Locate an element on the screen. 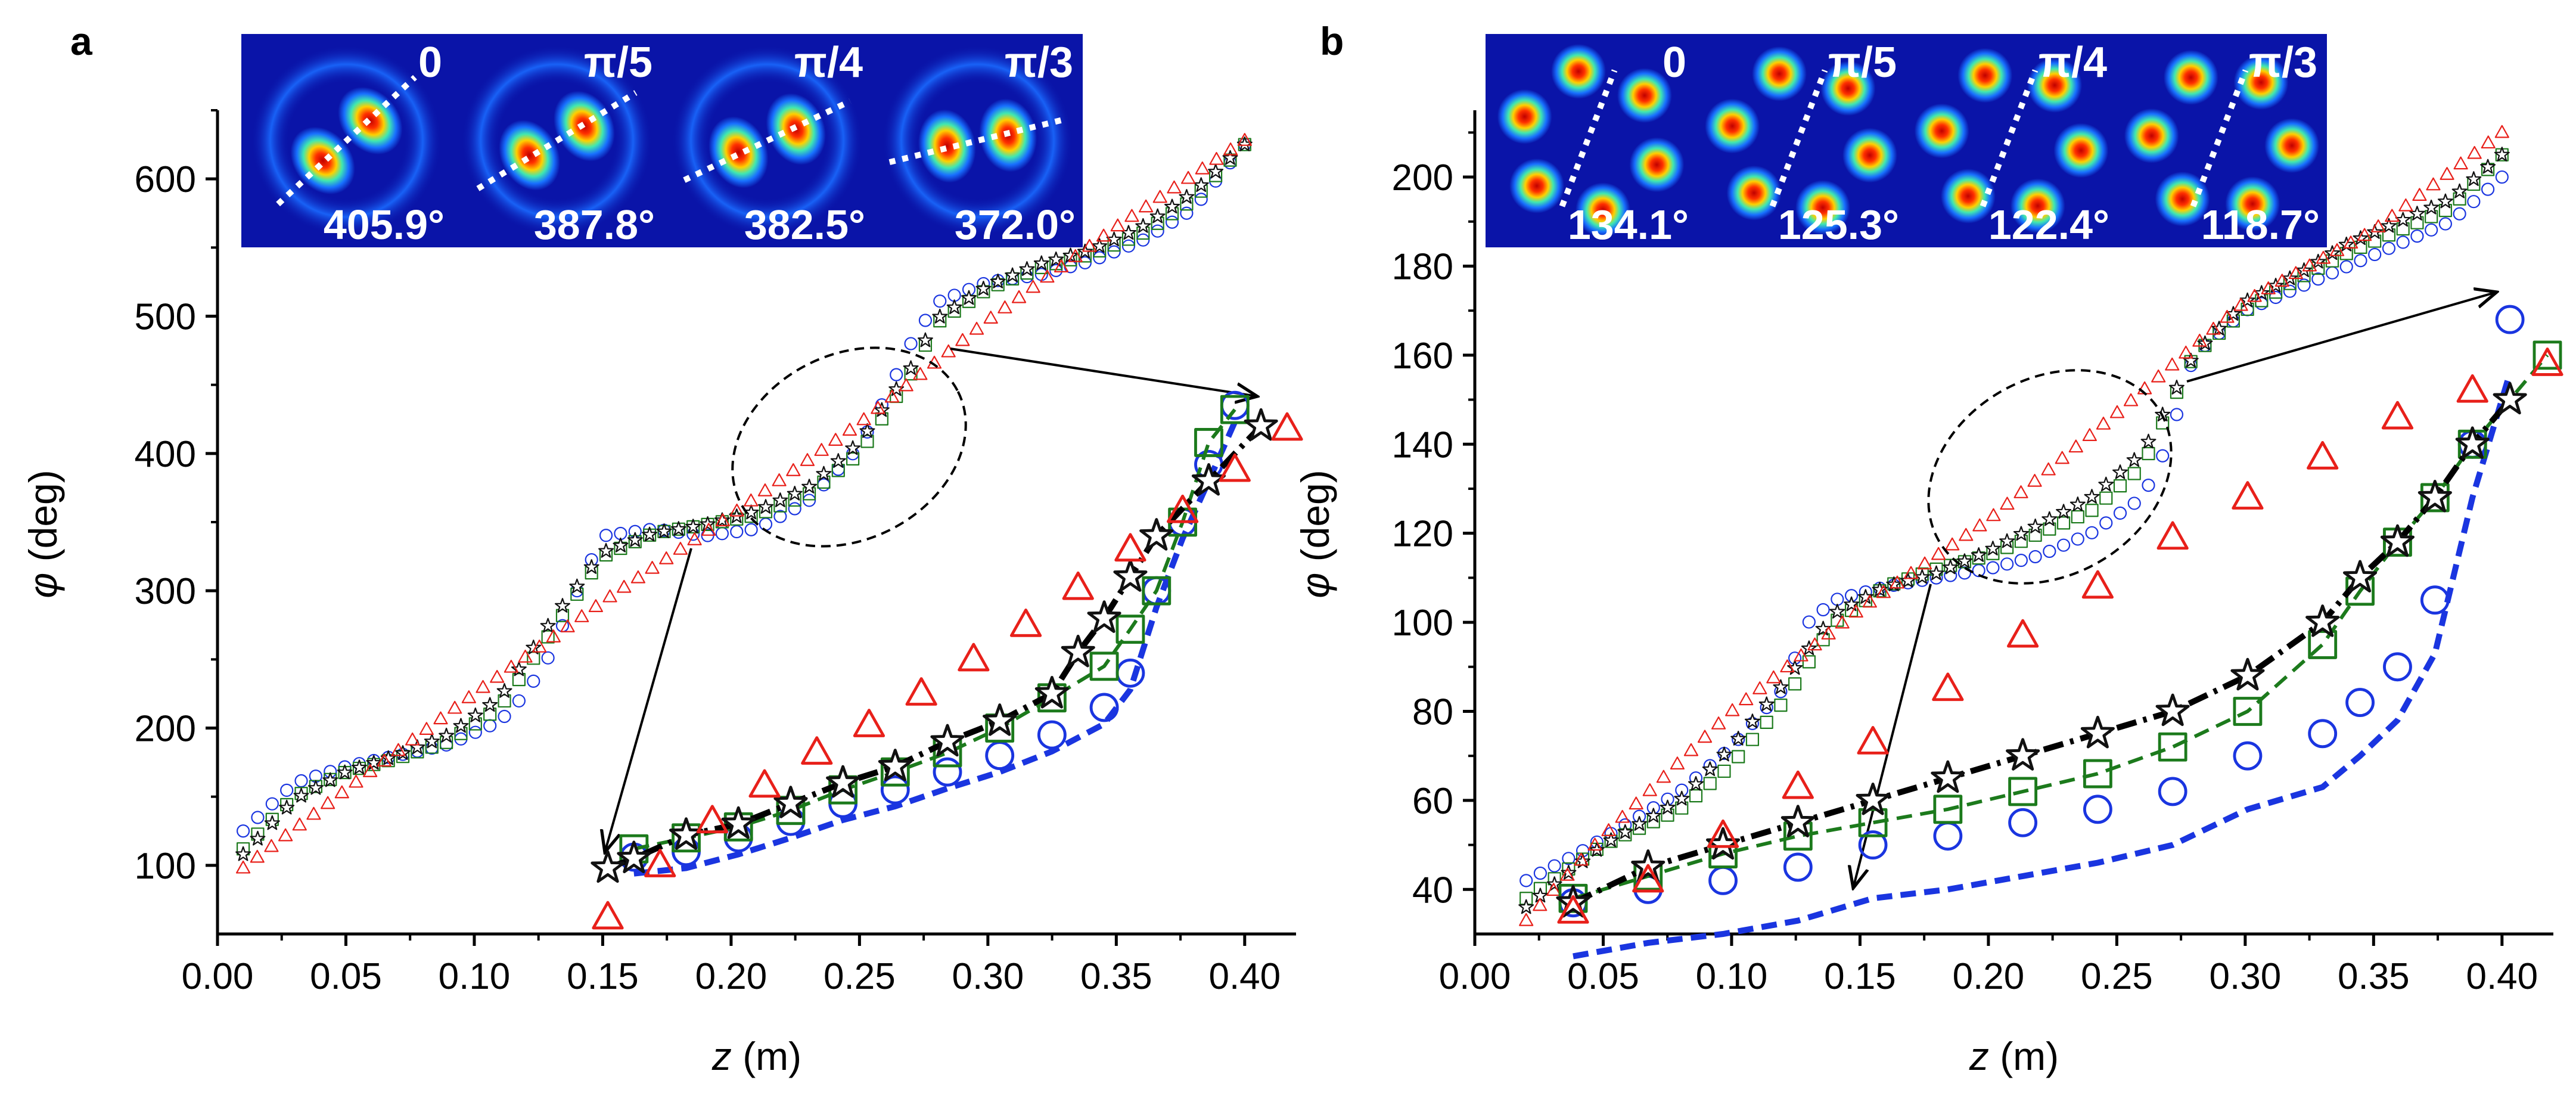 This screenshot has width=2576, height=1111. y-tick-label: 300 is located at coordinates (165, 591).